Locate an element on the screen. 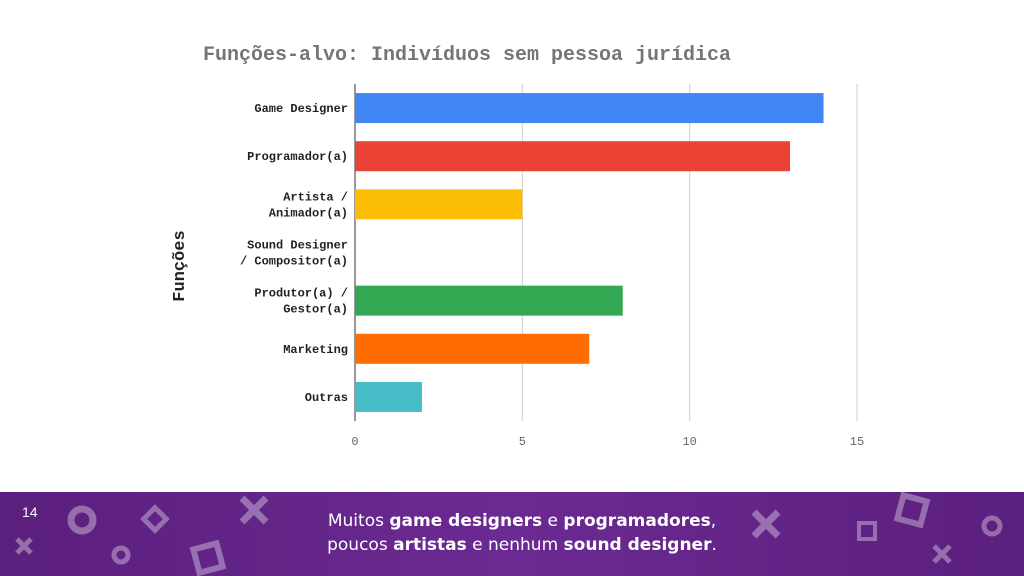 The height and width of the screenshot is (576, 1024). caption-text: . is located at coordinates (714, 545).